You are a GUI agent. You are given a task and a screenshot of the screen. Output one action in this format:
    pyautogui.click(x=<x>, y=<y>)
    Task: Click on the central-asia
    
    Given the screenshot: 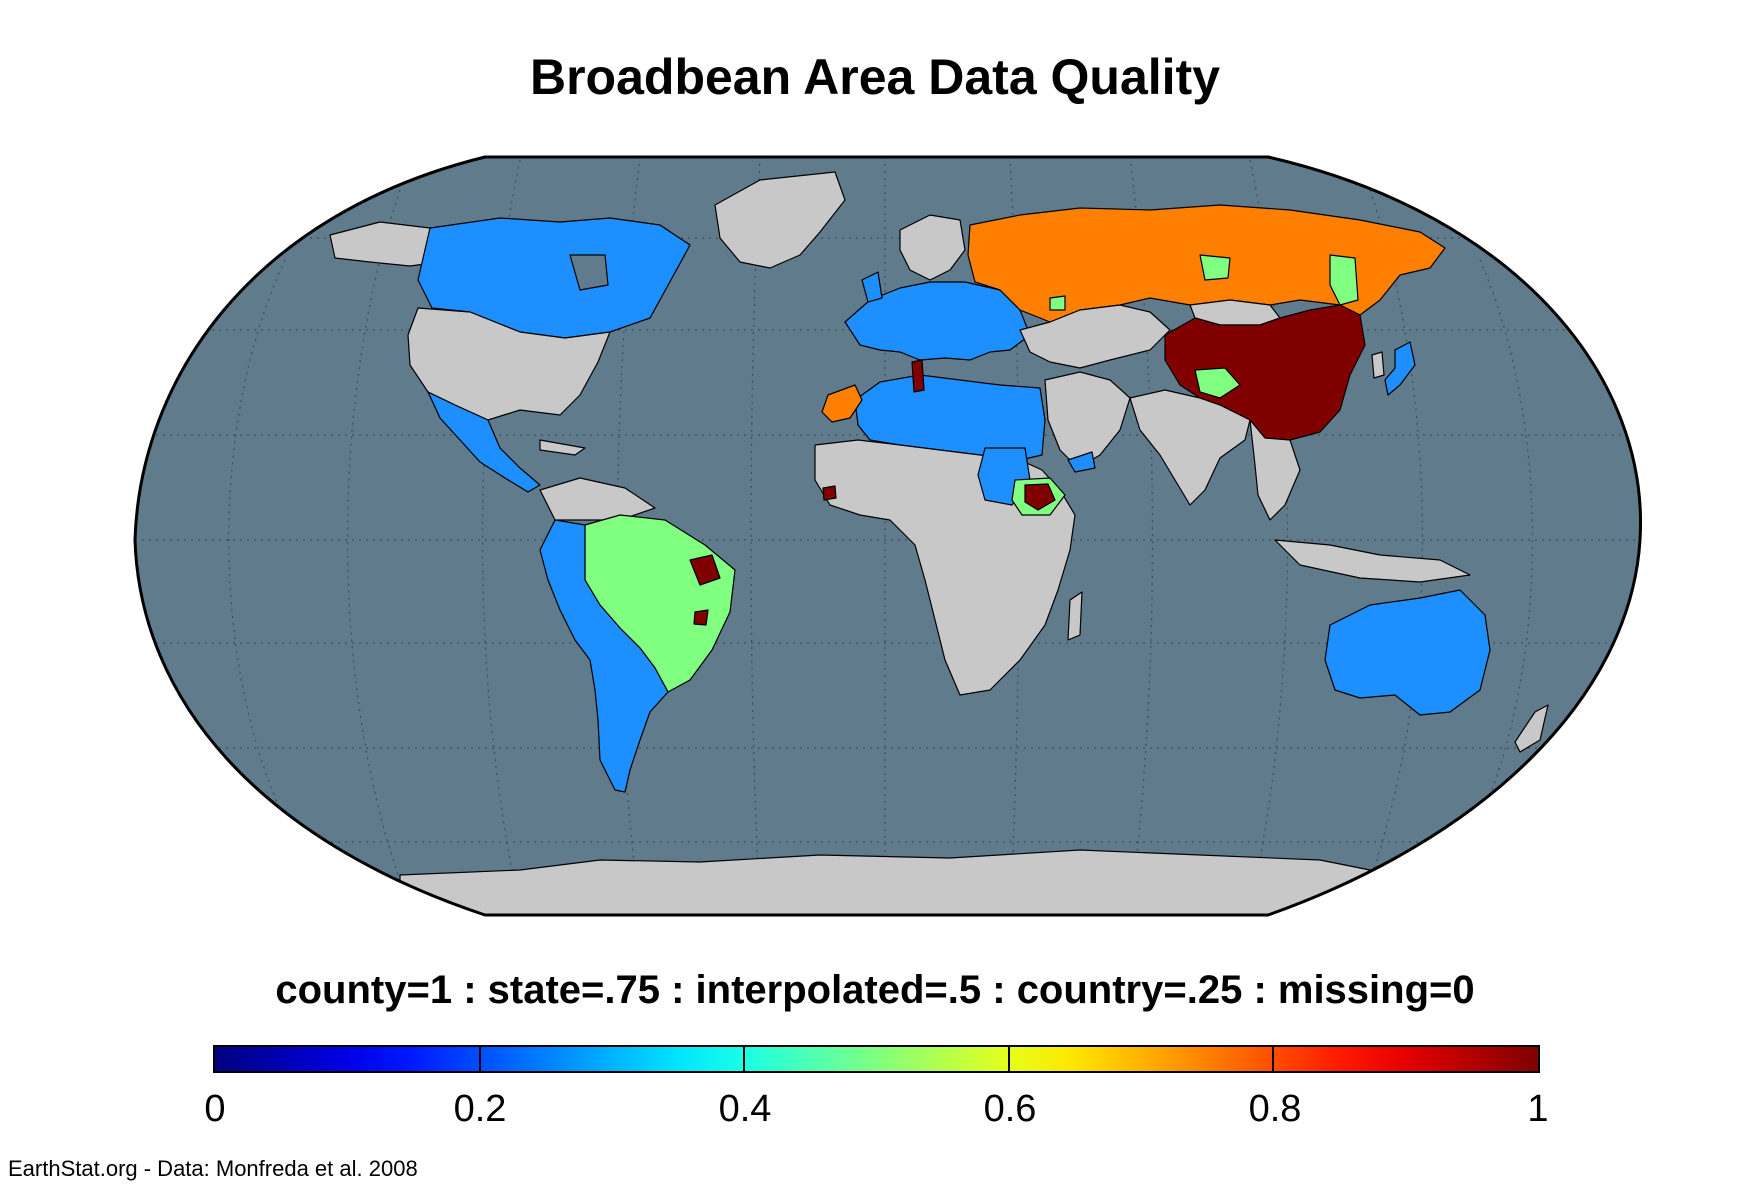 What is the action you would take?
    pyautogui.click(x=1095, y=336)
    